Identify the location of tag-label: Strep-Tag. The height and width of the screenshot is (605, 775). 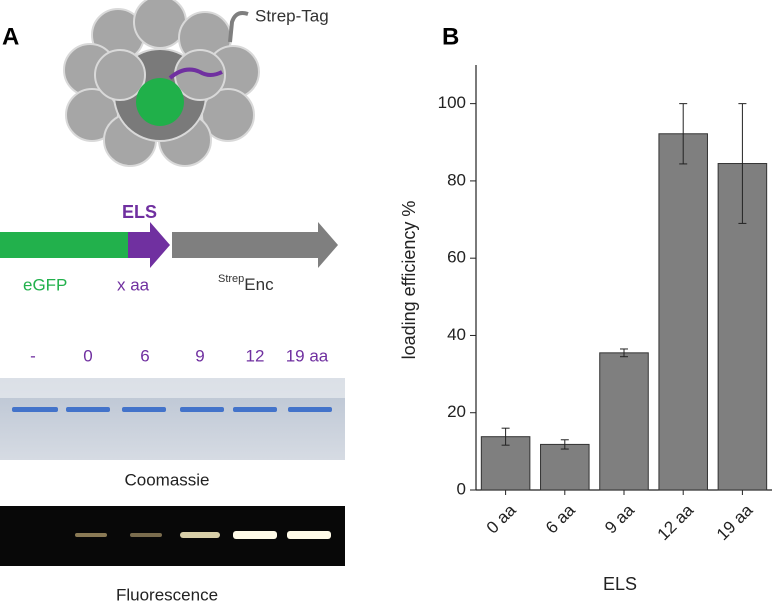
(292, 15).